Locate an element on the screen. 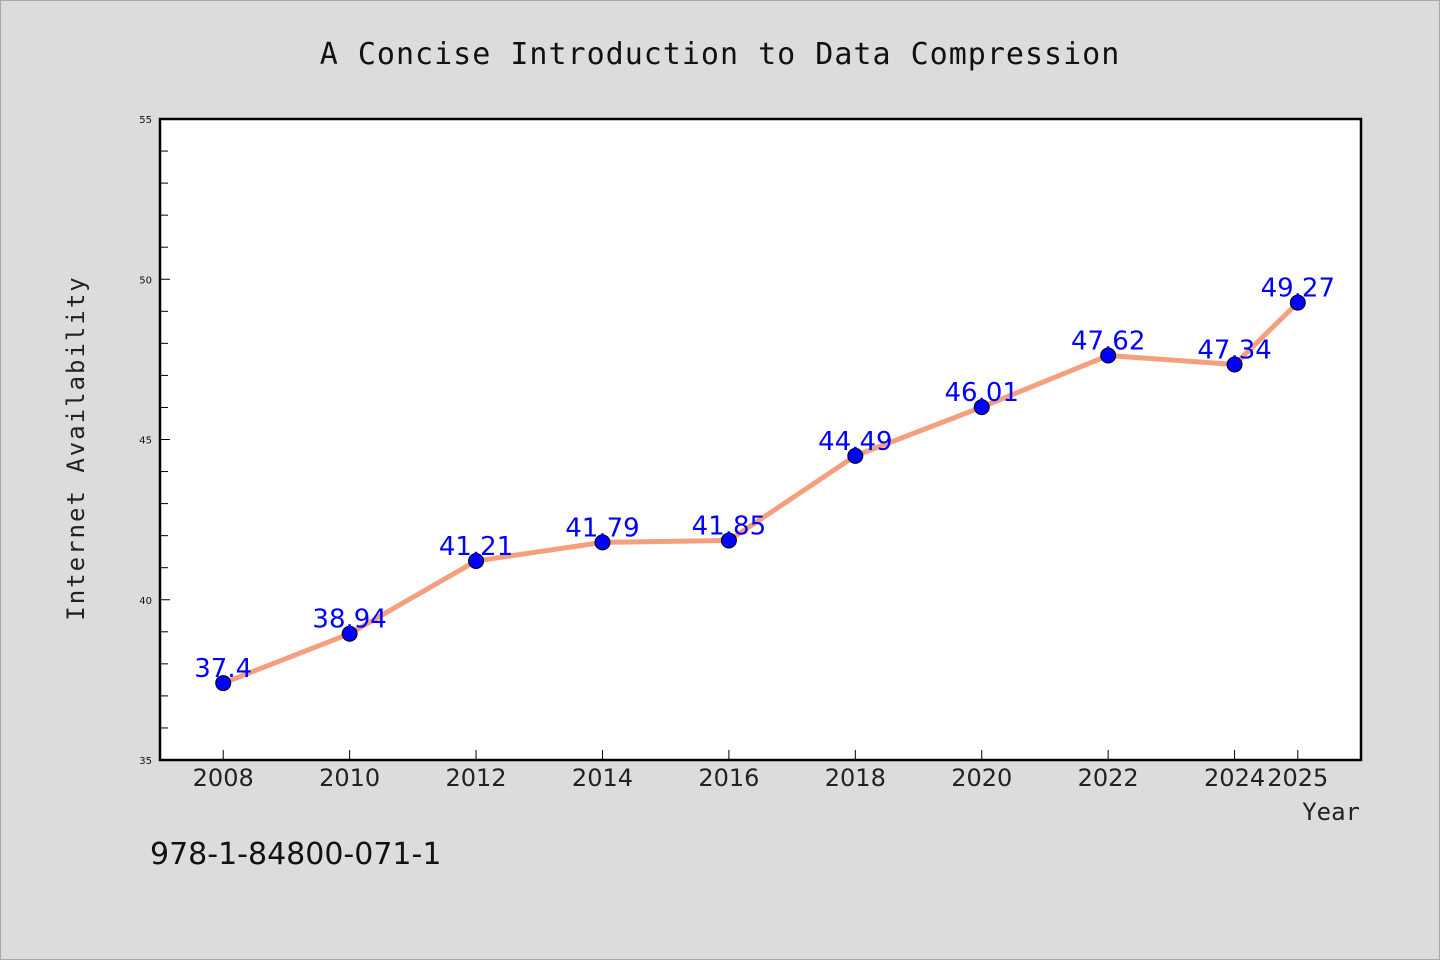  x-tick-label: 2022 is located at coordinates (1108, 778).